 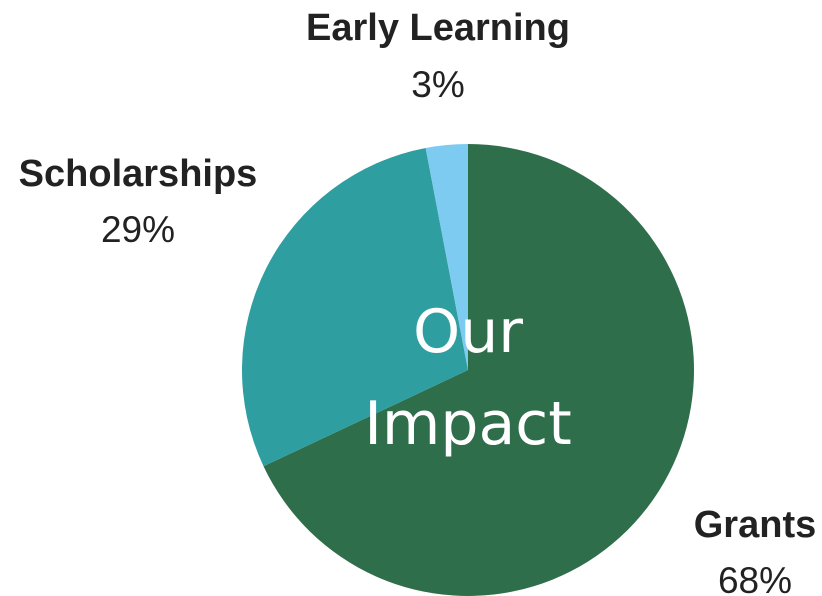 I want to click on chart-title: Our Impact, so click(x=468, y=378).